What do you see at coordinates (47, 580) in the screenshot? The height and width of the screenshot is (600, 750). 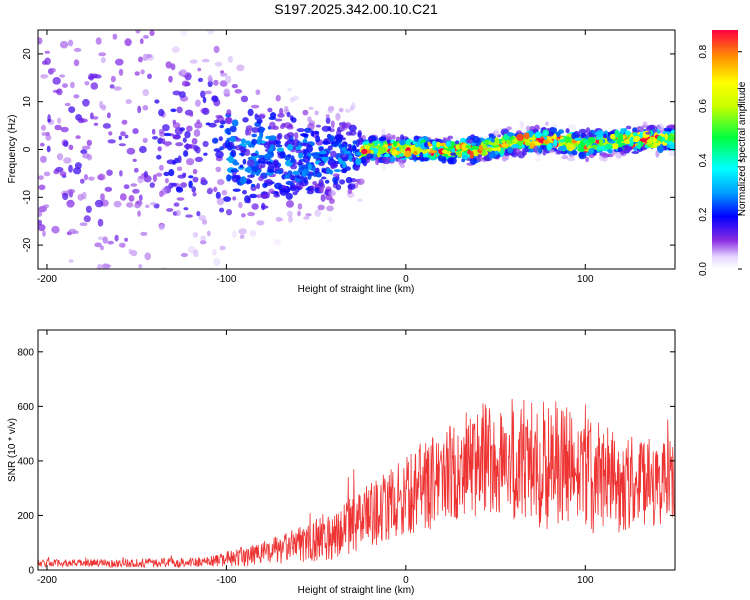 I see `bottom-x-tick-label: -200` at bounding box center [47, 580].